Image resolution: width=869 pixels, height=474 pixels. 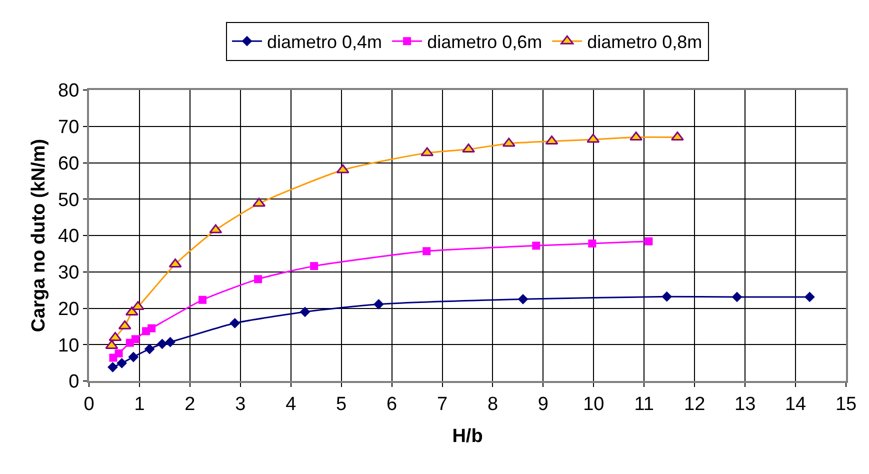 I want to click on legend-label: diametro 0,8m, so click(x=644, y=42).